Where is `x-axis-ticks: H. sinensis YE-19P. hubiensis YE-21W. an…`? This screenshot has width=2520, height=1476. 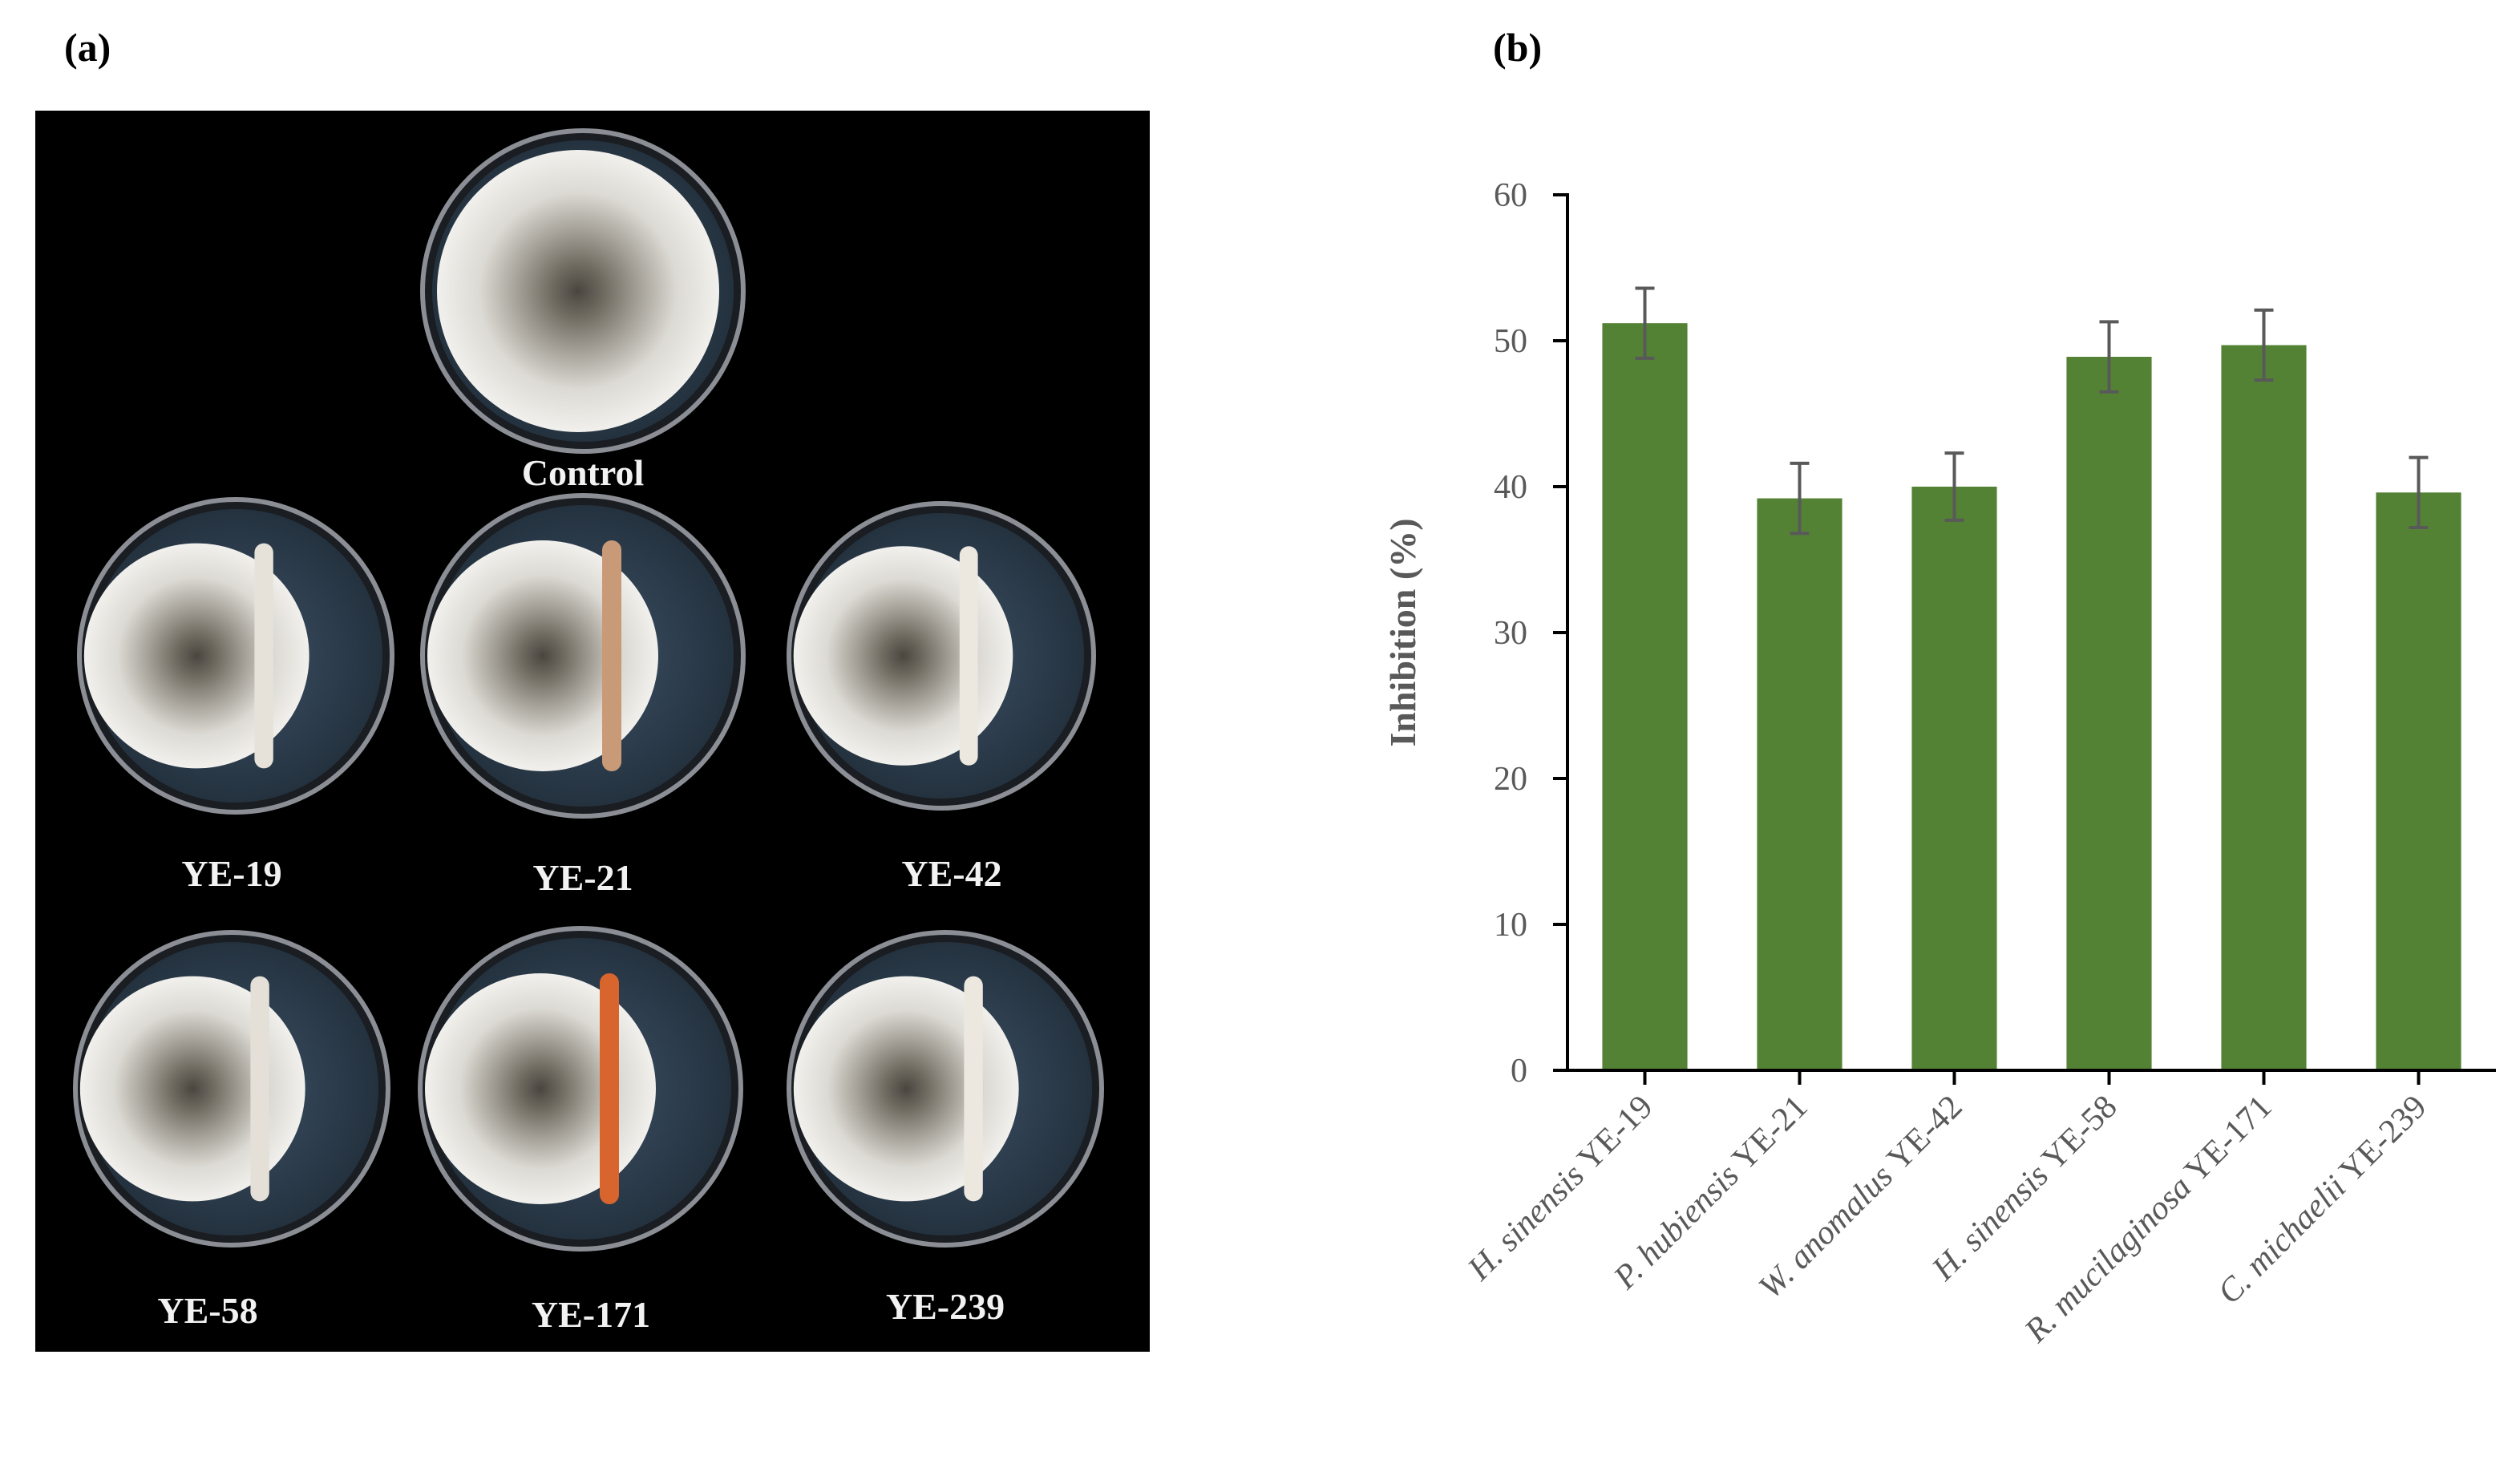
x-axis-ticks: H. sinensis YE-19P. hubiensis YE-21W. an… is located at coordinates (1947, 1210).